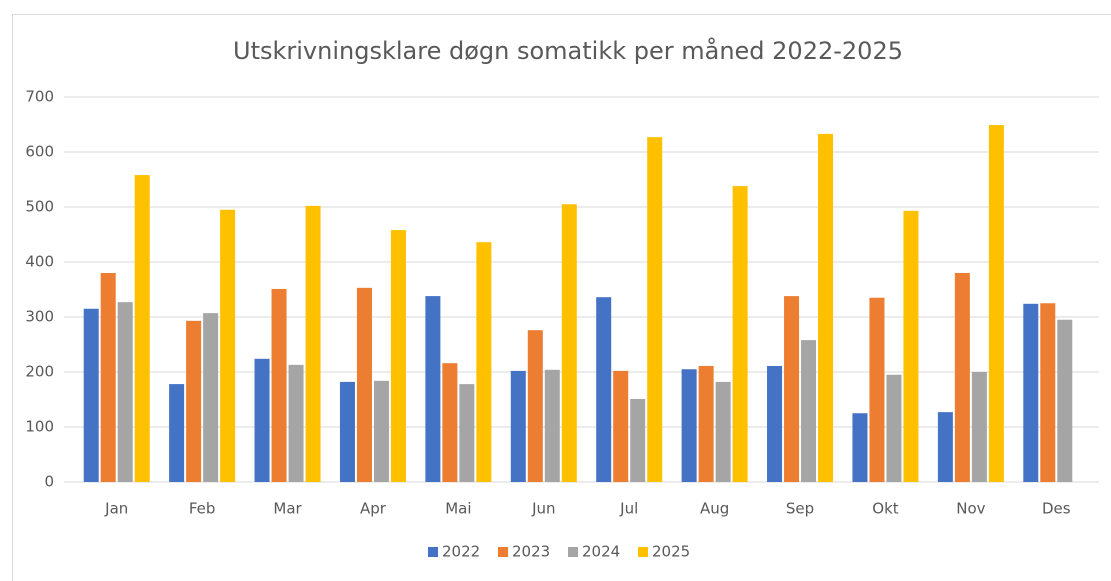 The height and width of the screenshot is (581, 1111). Describe the element at coordinates (39, 372) in the screenshot. I see `y-tick-label: 200` at that location.